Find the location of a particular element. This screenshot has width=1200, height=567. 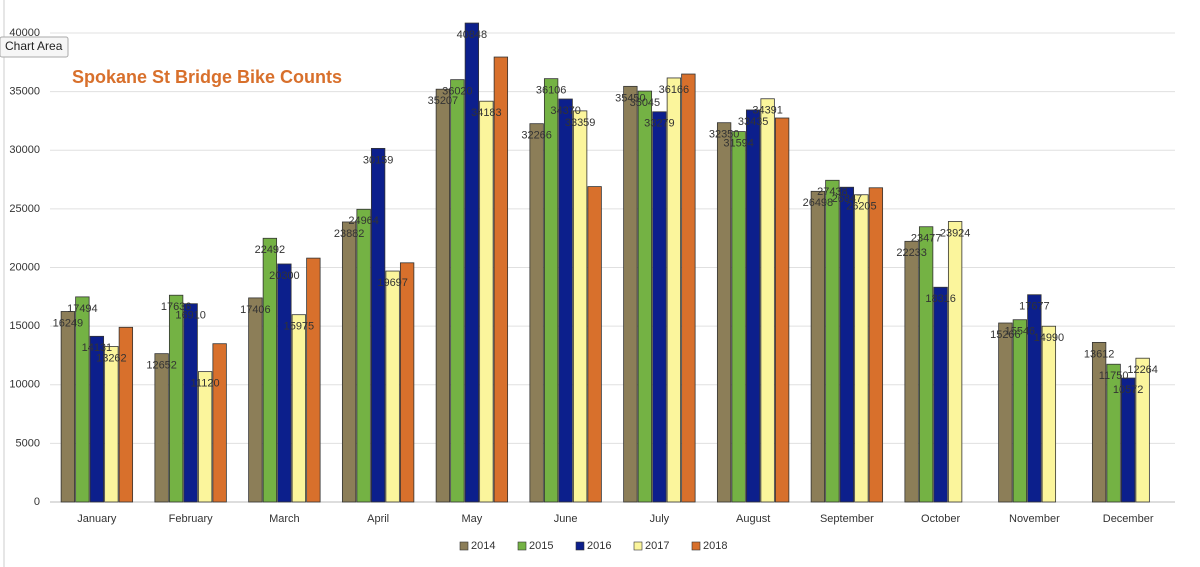

data-label: 12652 is located at coordinates (161, 366).